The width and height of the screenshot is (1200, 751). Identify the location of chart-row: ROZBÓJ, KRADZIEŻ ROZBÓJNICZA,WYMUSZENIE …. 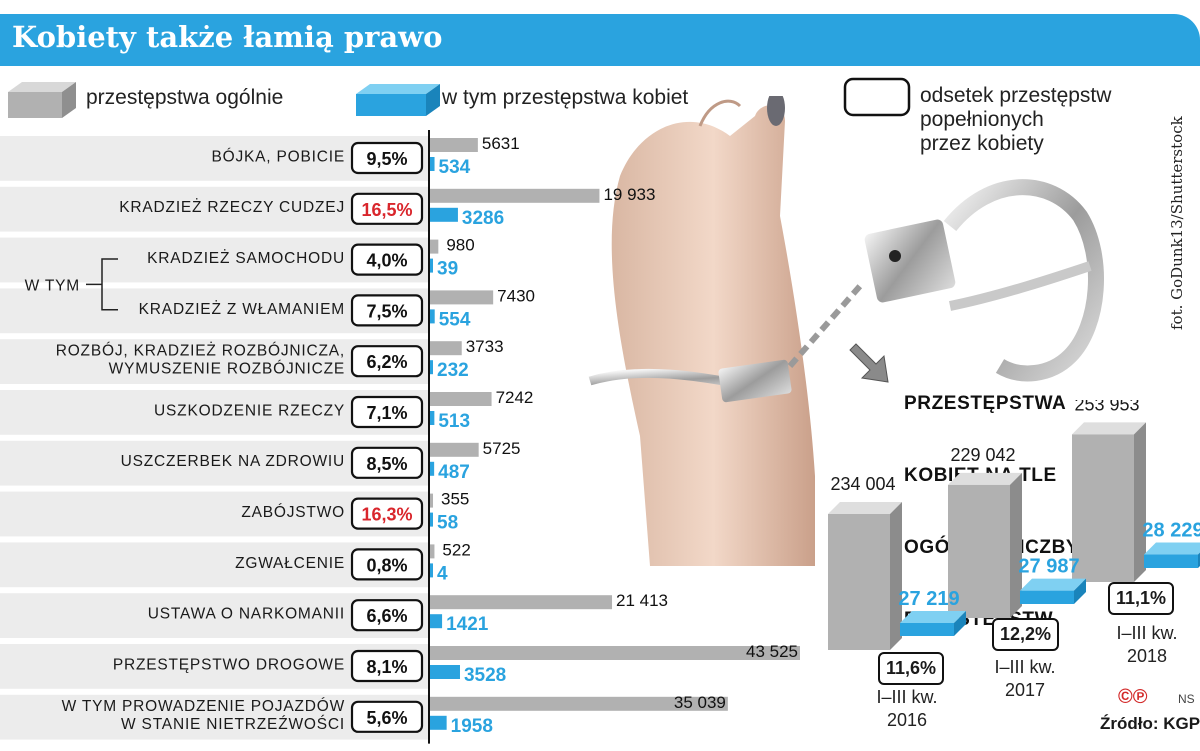
(252, 360).